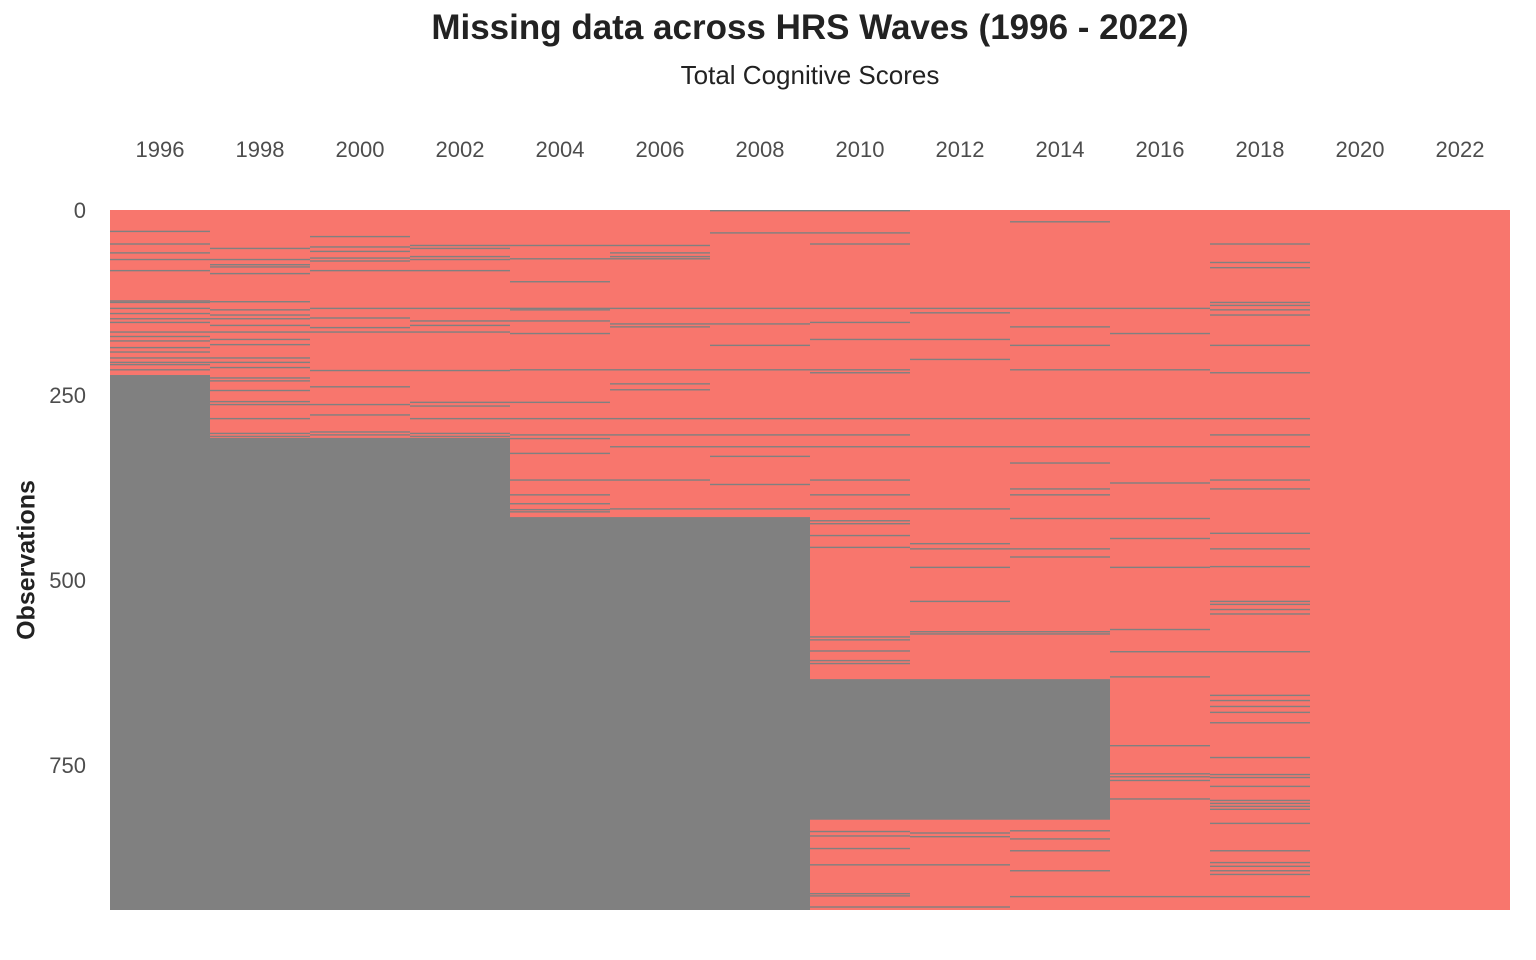 Image resolution: width=1536 pixels, height=960 pixels. Describe the element at coordinates (860, 149) in the screenshot. I see `x-tick-label: 2010` at that location.